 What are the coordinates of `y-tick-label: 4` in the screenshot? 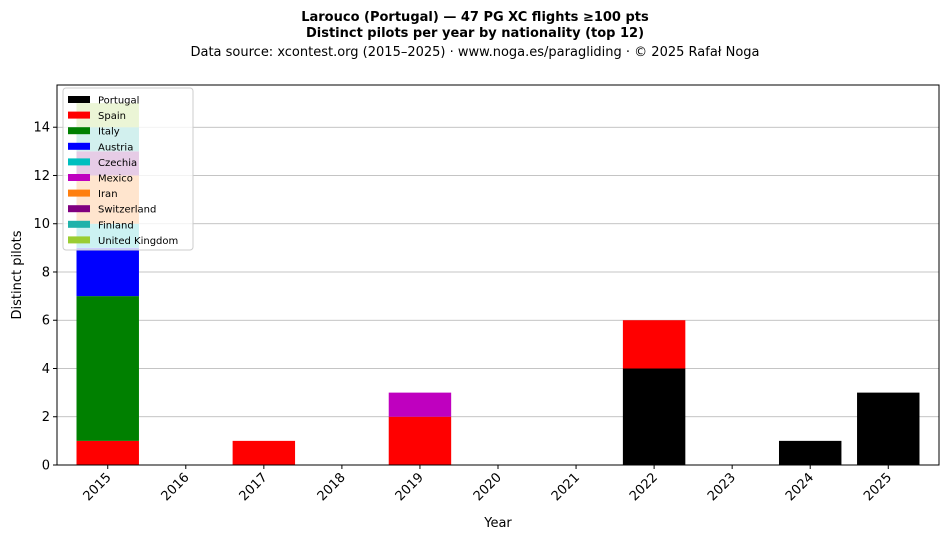 It's located at (46, 369).